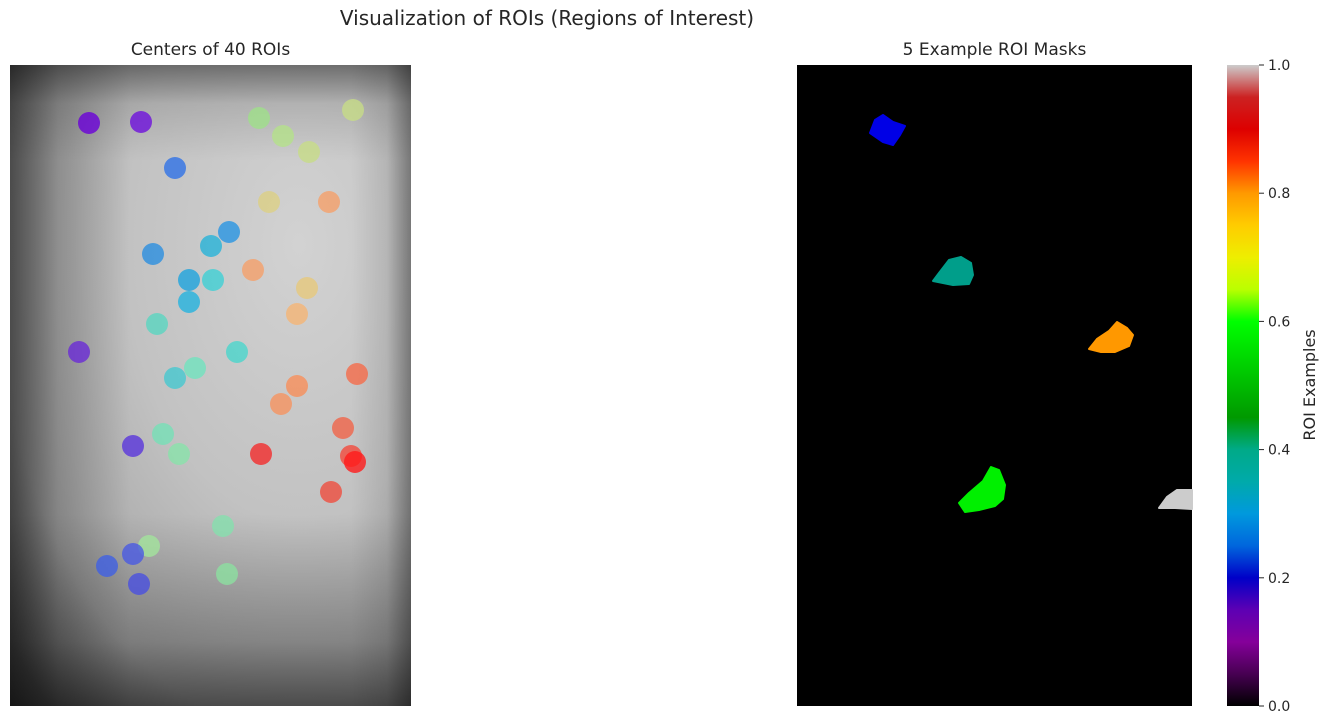 The height and width of the screenshot is (725, 1329). I want to click on colorbar-tick-label-5: 1.0, so click(1279, 66).